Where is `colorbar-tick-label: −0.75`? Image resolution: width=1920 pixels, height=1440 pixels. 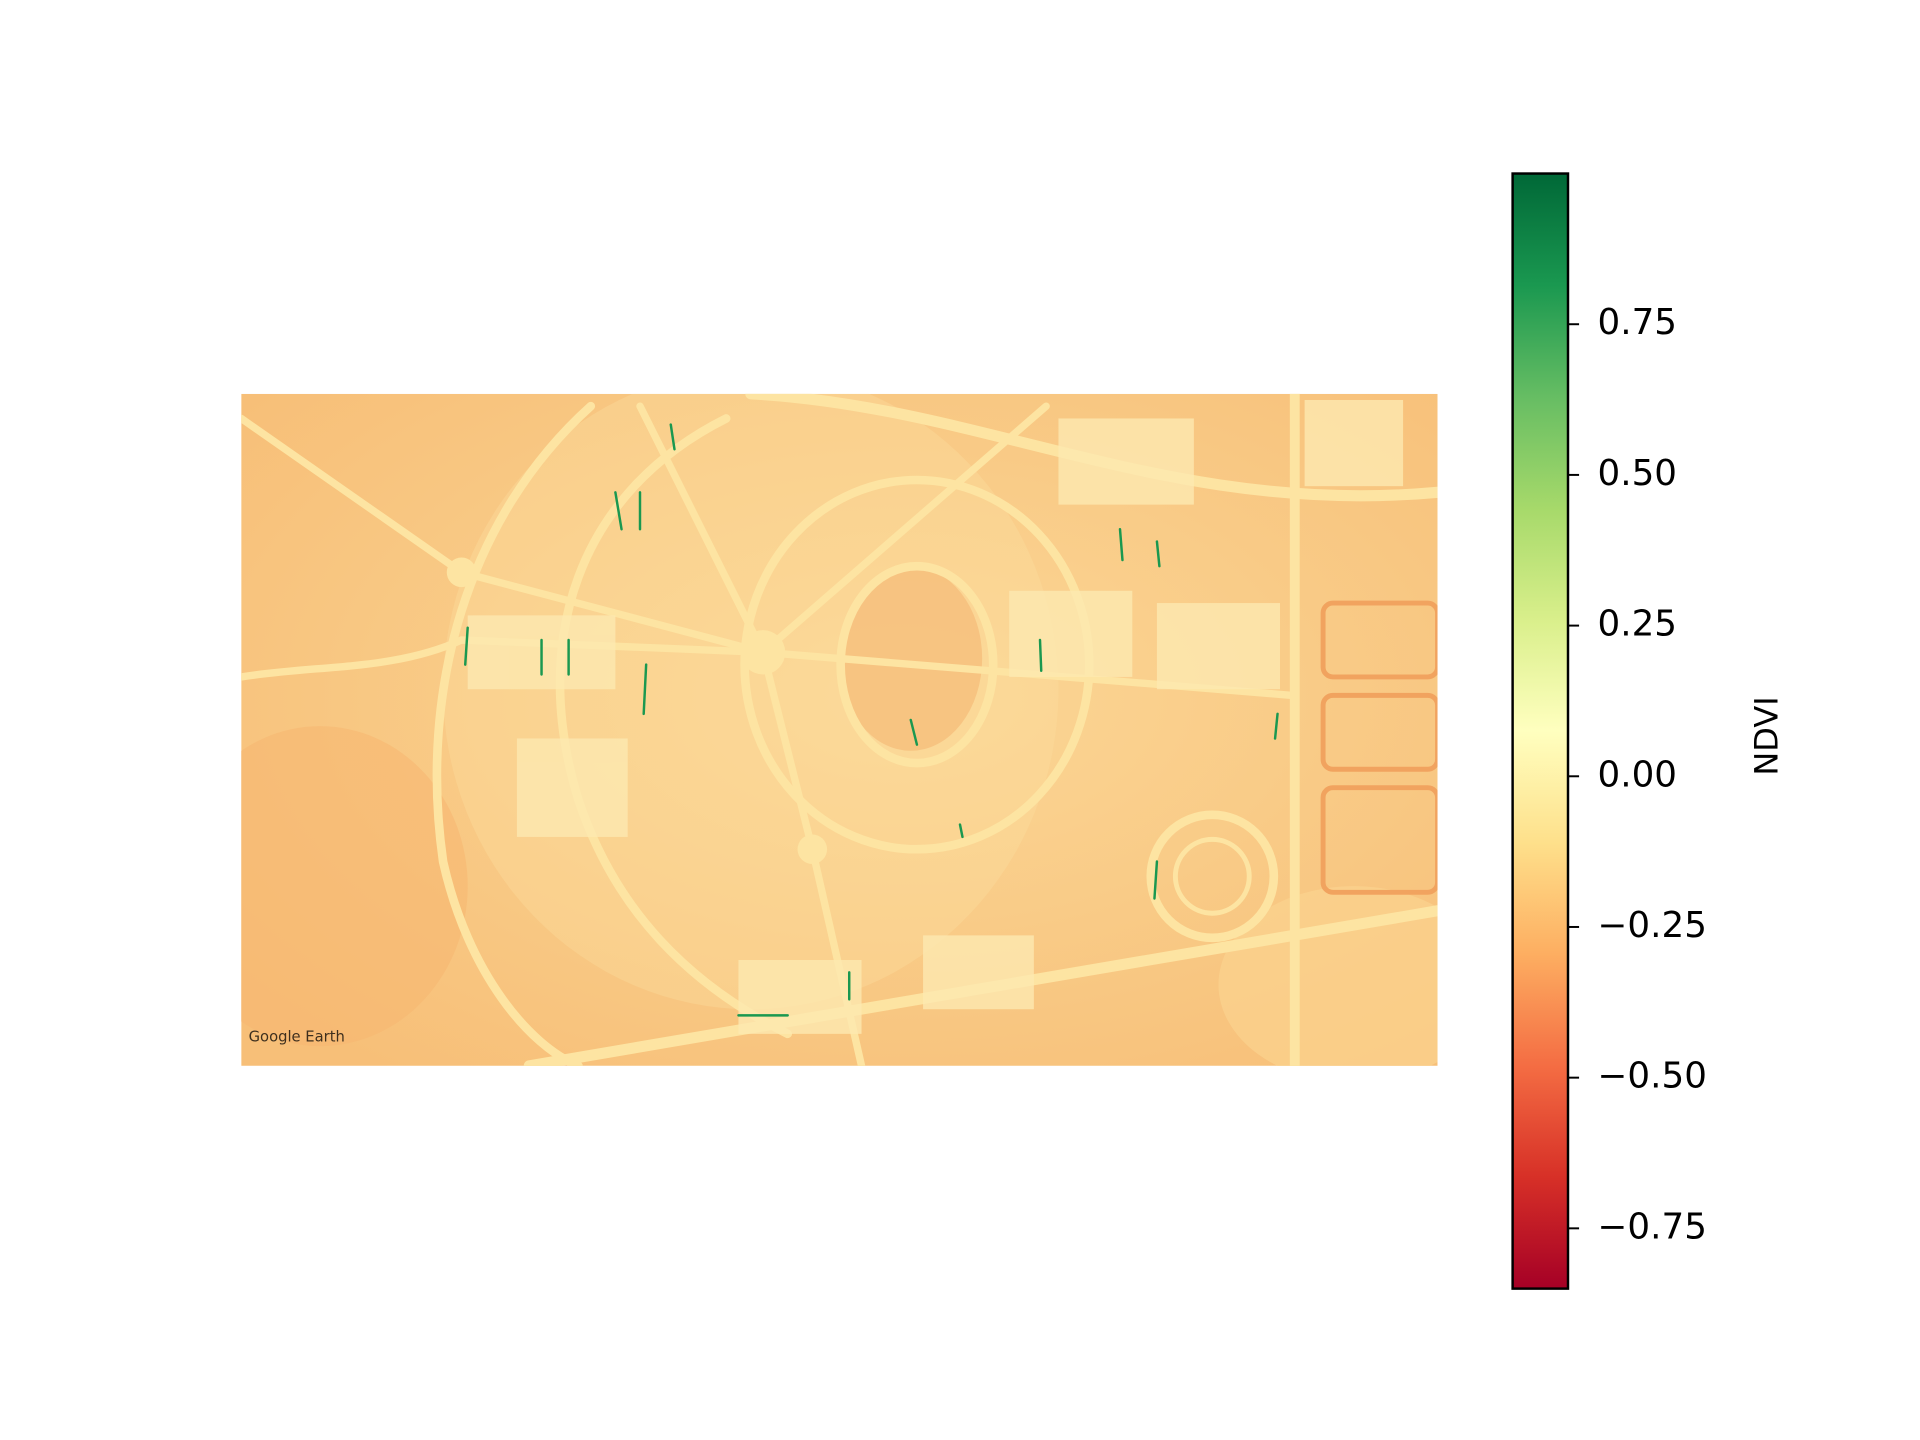 colorbar-tick-label: −0.75 is located at coordinates (1652, 1226).